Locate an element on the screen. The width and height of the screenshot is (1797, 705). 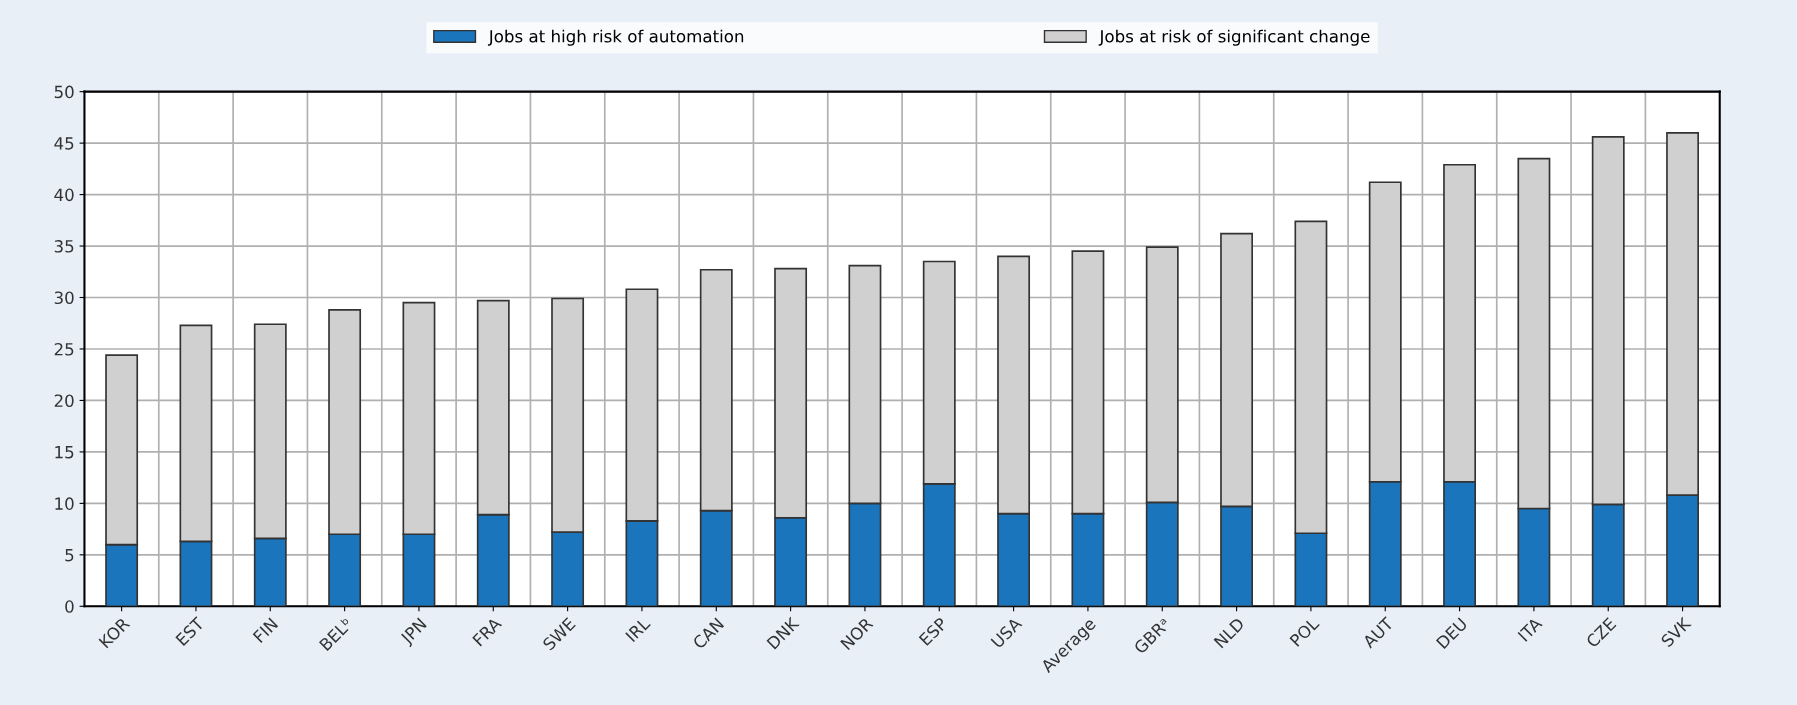
x-tick-label: POL is located at coordinates (1304, 631).